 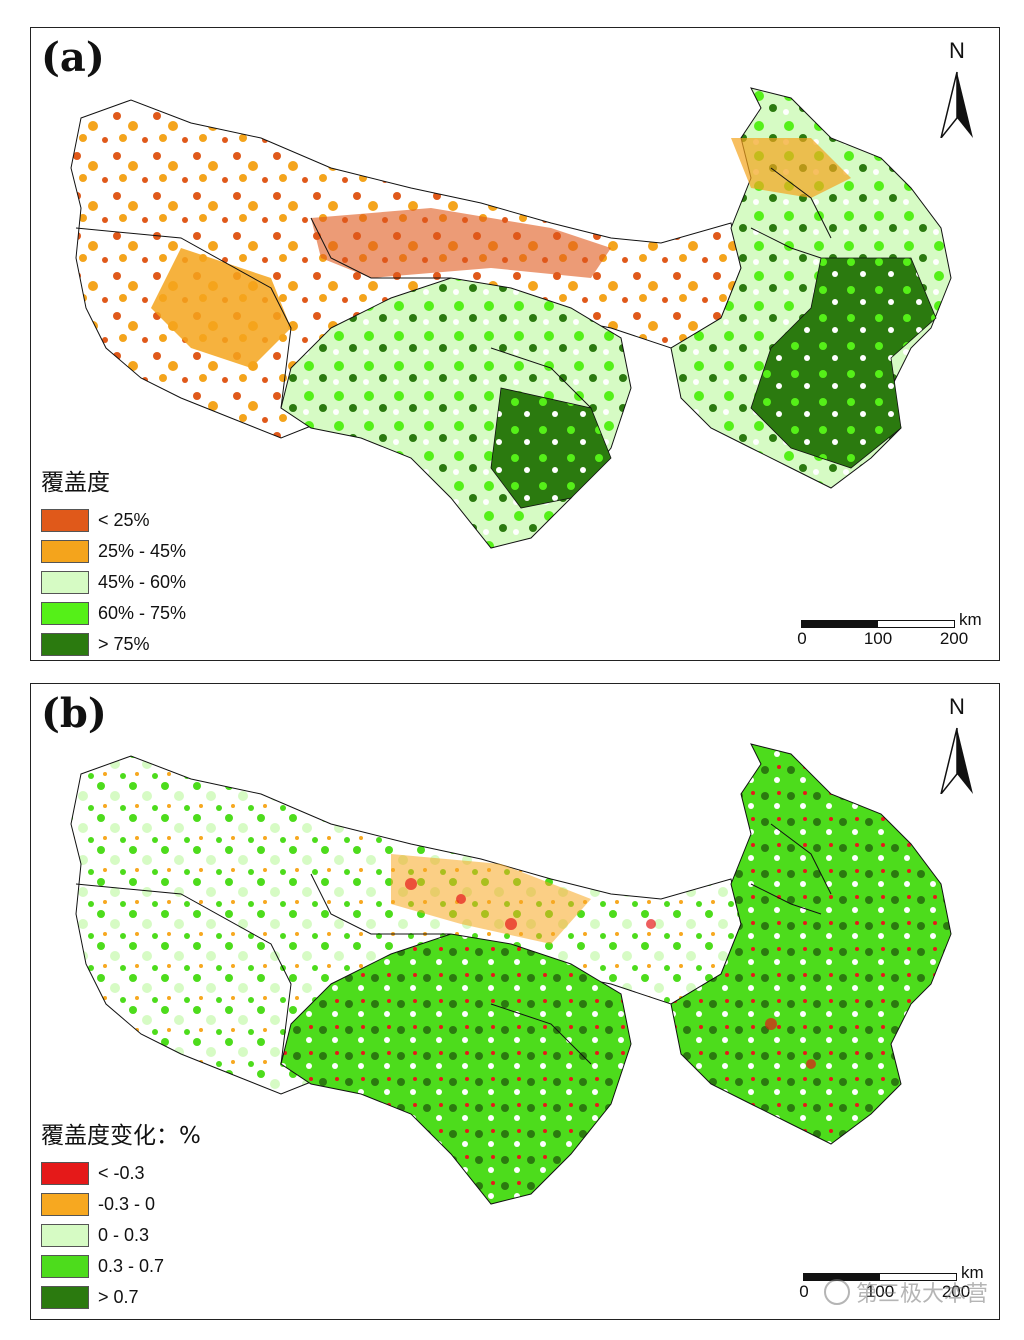 What do you see at coordinates (491, 899) in the screenshot?
I see `region-decline` at bounding box center [491, 899].